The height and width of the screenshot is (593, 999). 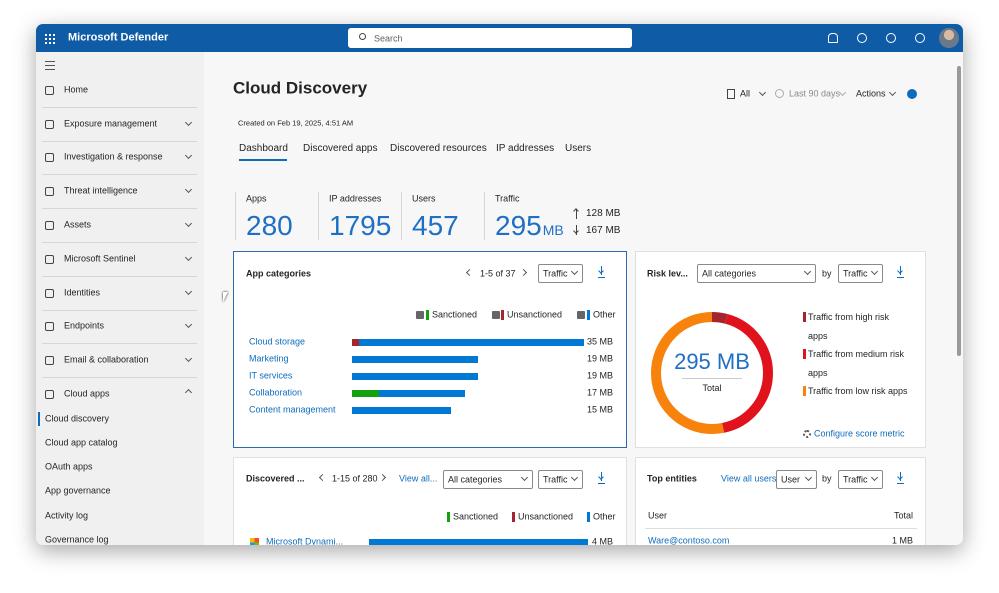 I want to click on stat-unit: MB, so click(x=553, y=230).